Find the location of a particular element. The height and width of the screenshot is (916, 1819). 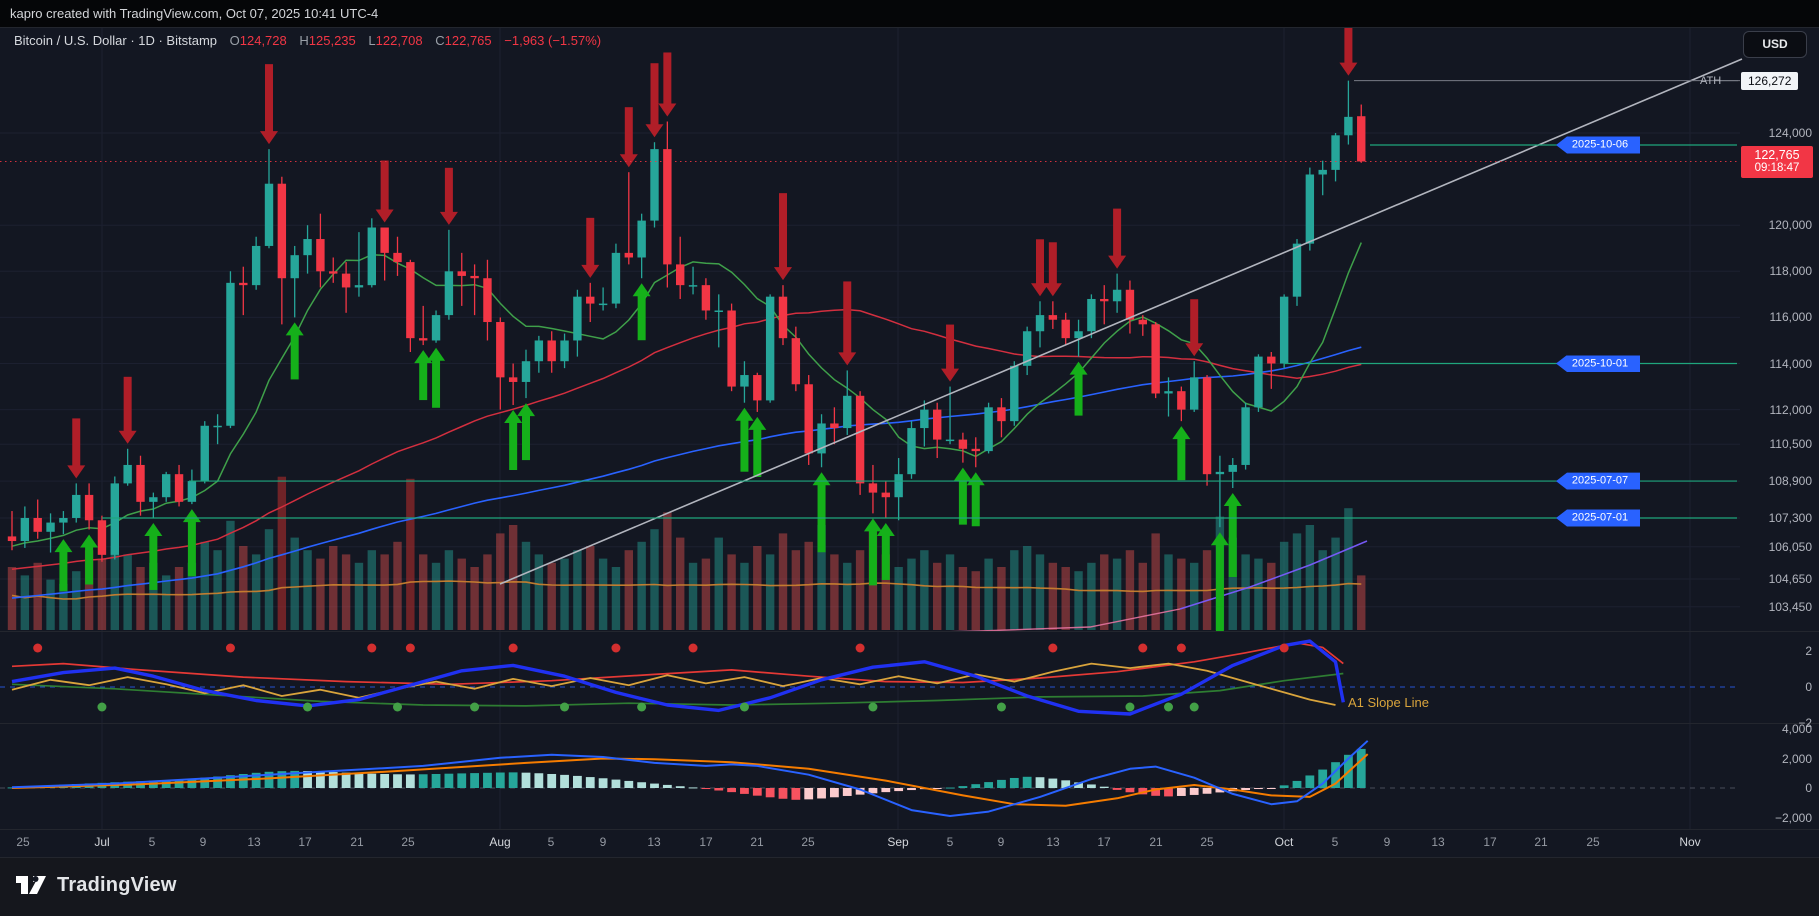

slope-blue-line is located at coordinates (678, 677).